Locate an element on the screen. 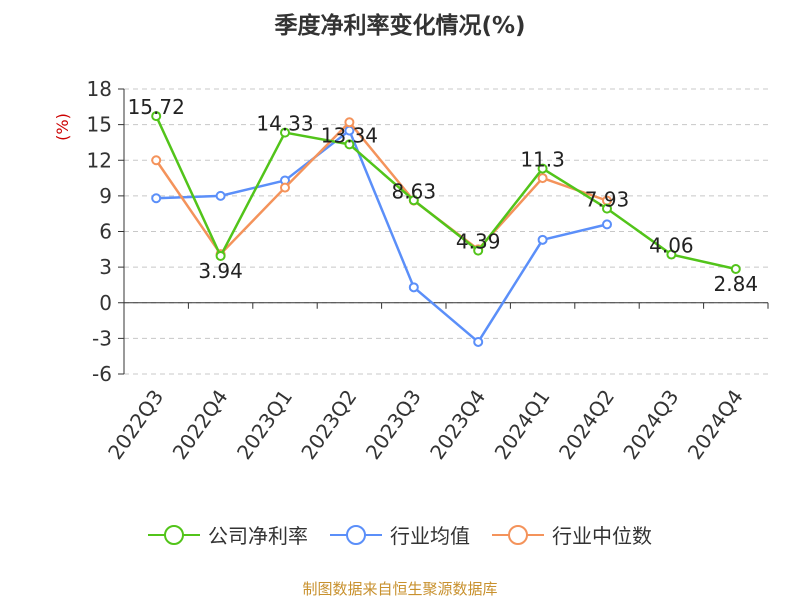 This screenshot has height=600, width=800. y-tick-label: 3 is located at coordinates (105, 267).